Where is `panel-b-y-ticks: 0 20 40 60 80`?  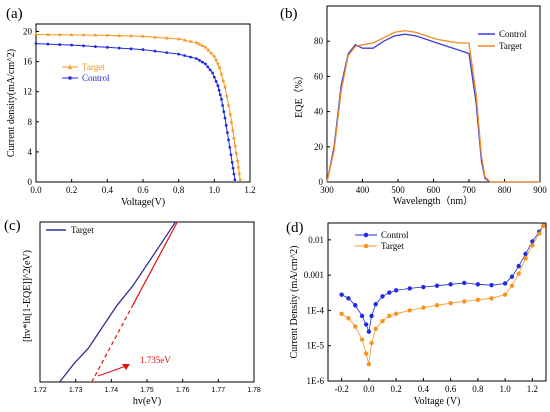 panel-b-y-ticks: 0 20 40 60 80 is located at coordinates (322, 111).